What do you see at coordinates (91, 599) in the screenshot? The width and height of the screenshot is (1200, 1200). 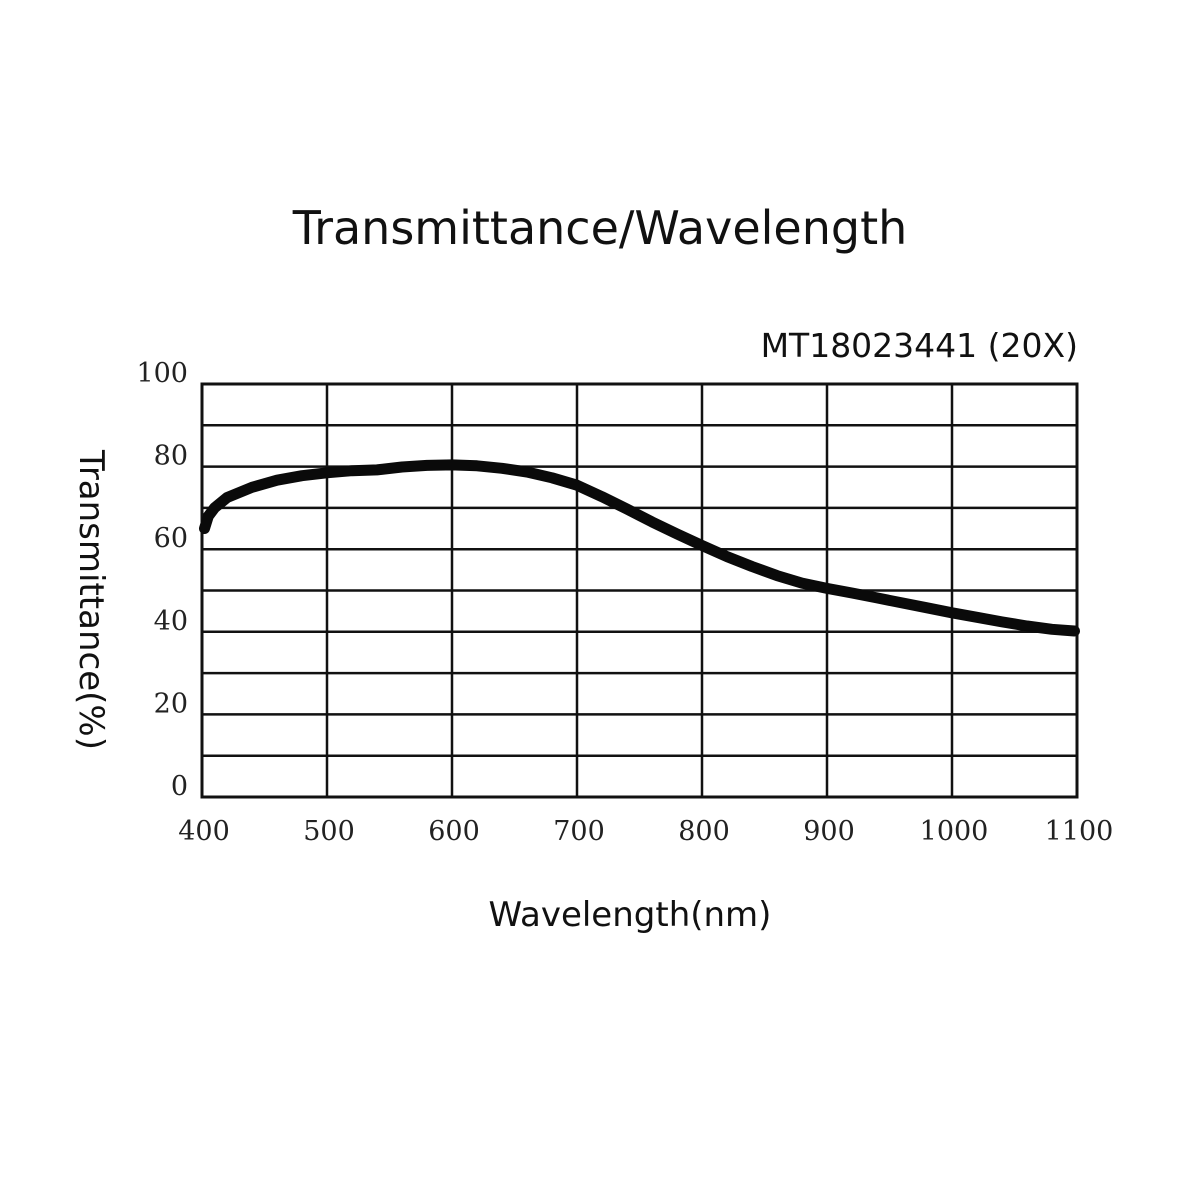 I see `y-axis-label: Transmittance(%)` at bounding box center [91, 599].